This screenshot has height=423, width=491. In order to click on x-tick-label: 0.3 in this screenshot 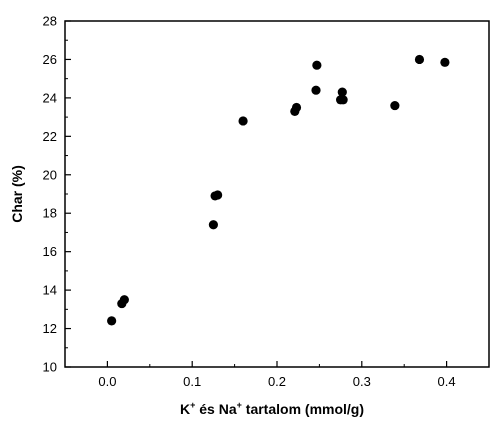, I will do `click(362, 381)`.